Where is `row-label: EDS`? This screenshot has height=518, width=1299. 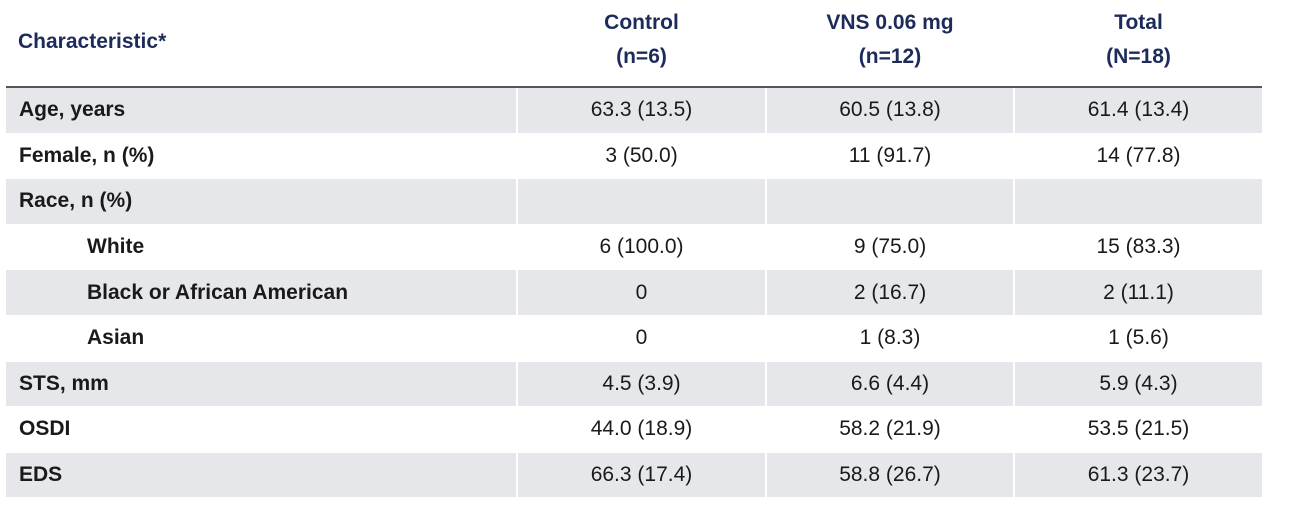
row-label: EDS is located at coordinates (261, 475).